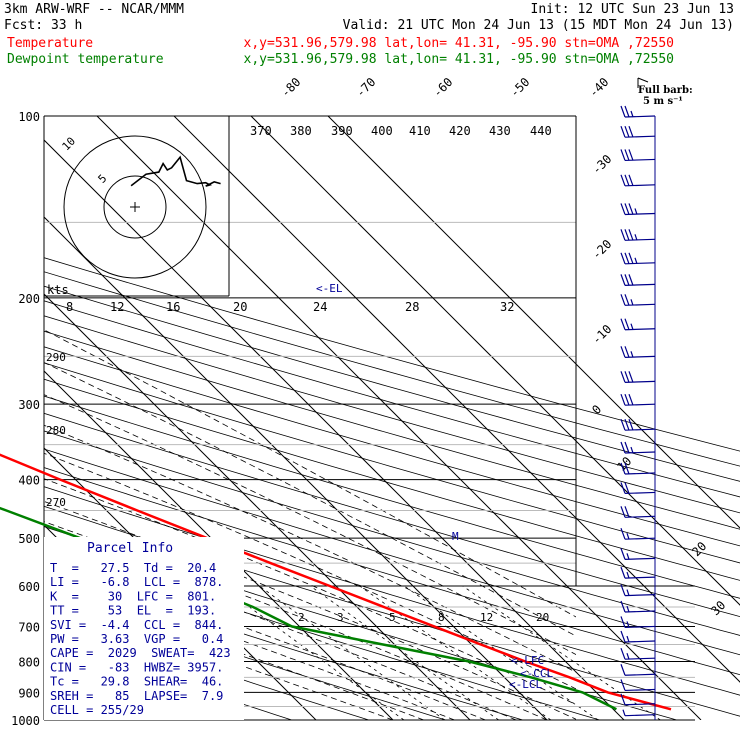 The image size is (740, 740). Describe the element at coordinates (29, 299) in the screenshot. I see `pressure-tick-label: 200` at that location.